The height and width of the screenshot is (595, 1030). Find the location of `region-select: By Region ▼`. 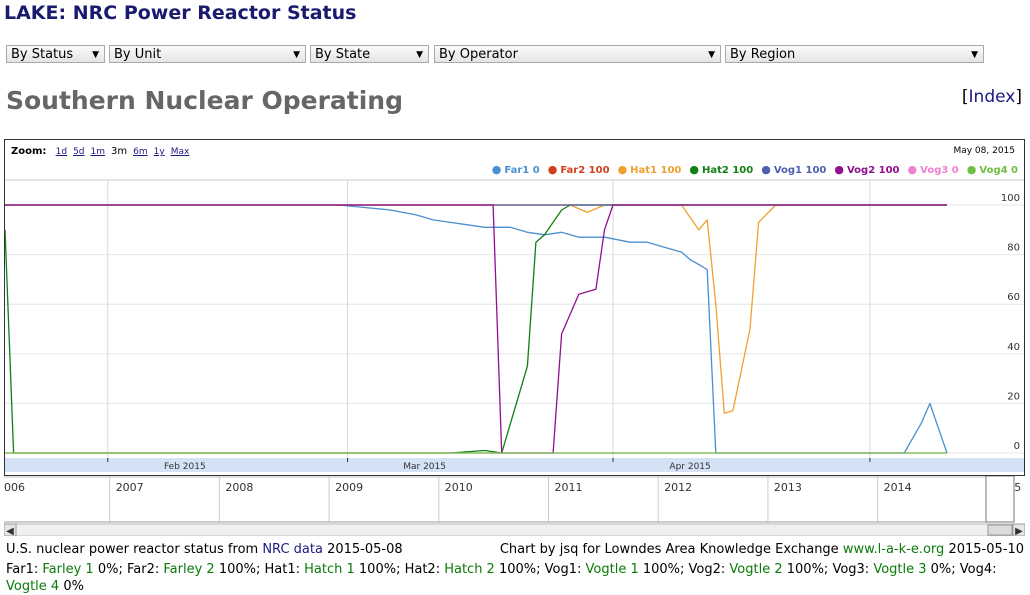

region-select: By Region ▼ is located at coordinates (854, 54).